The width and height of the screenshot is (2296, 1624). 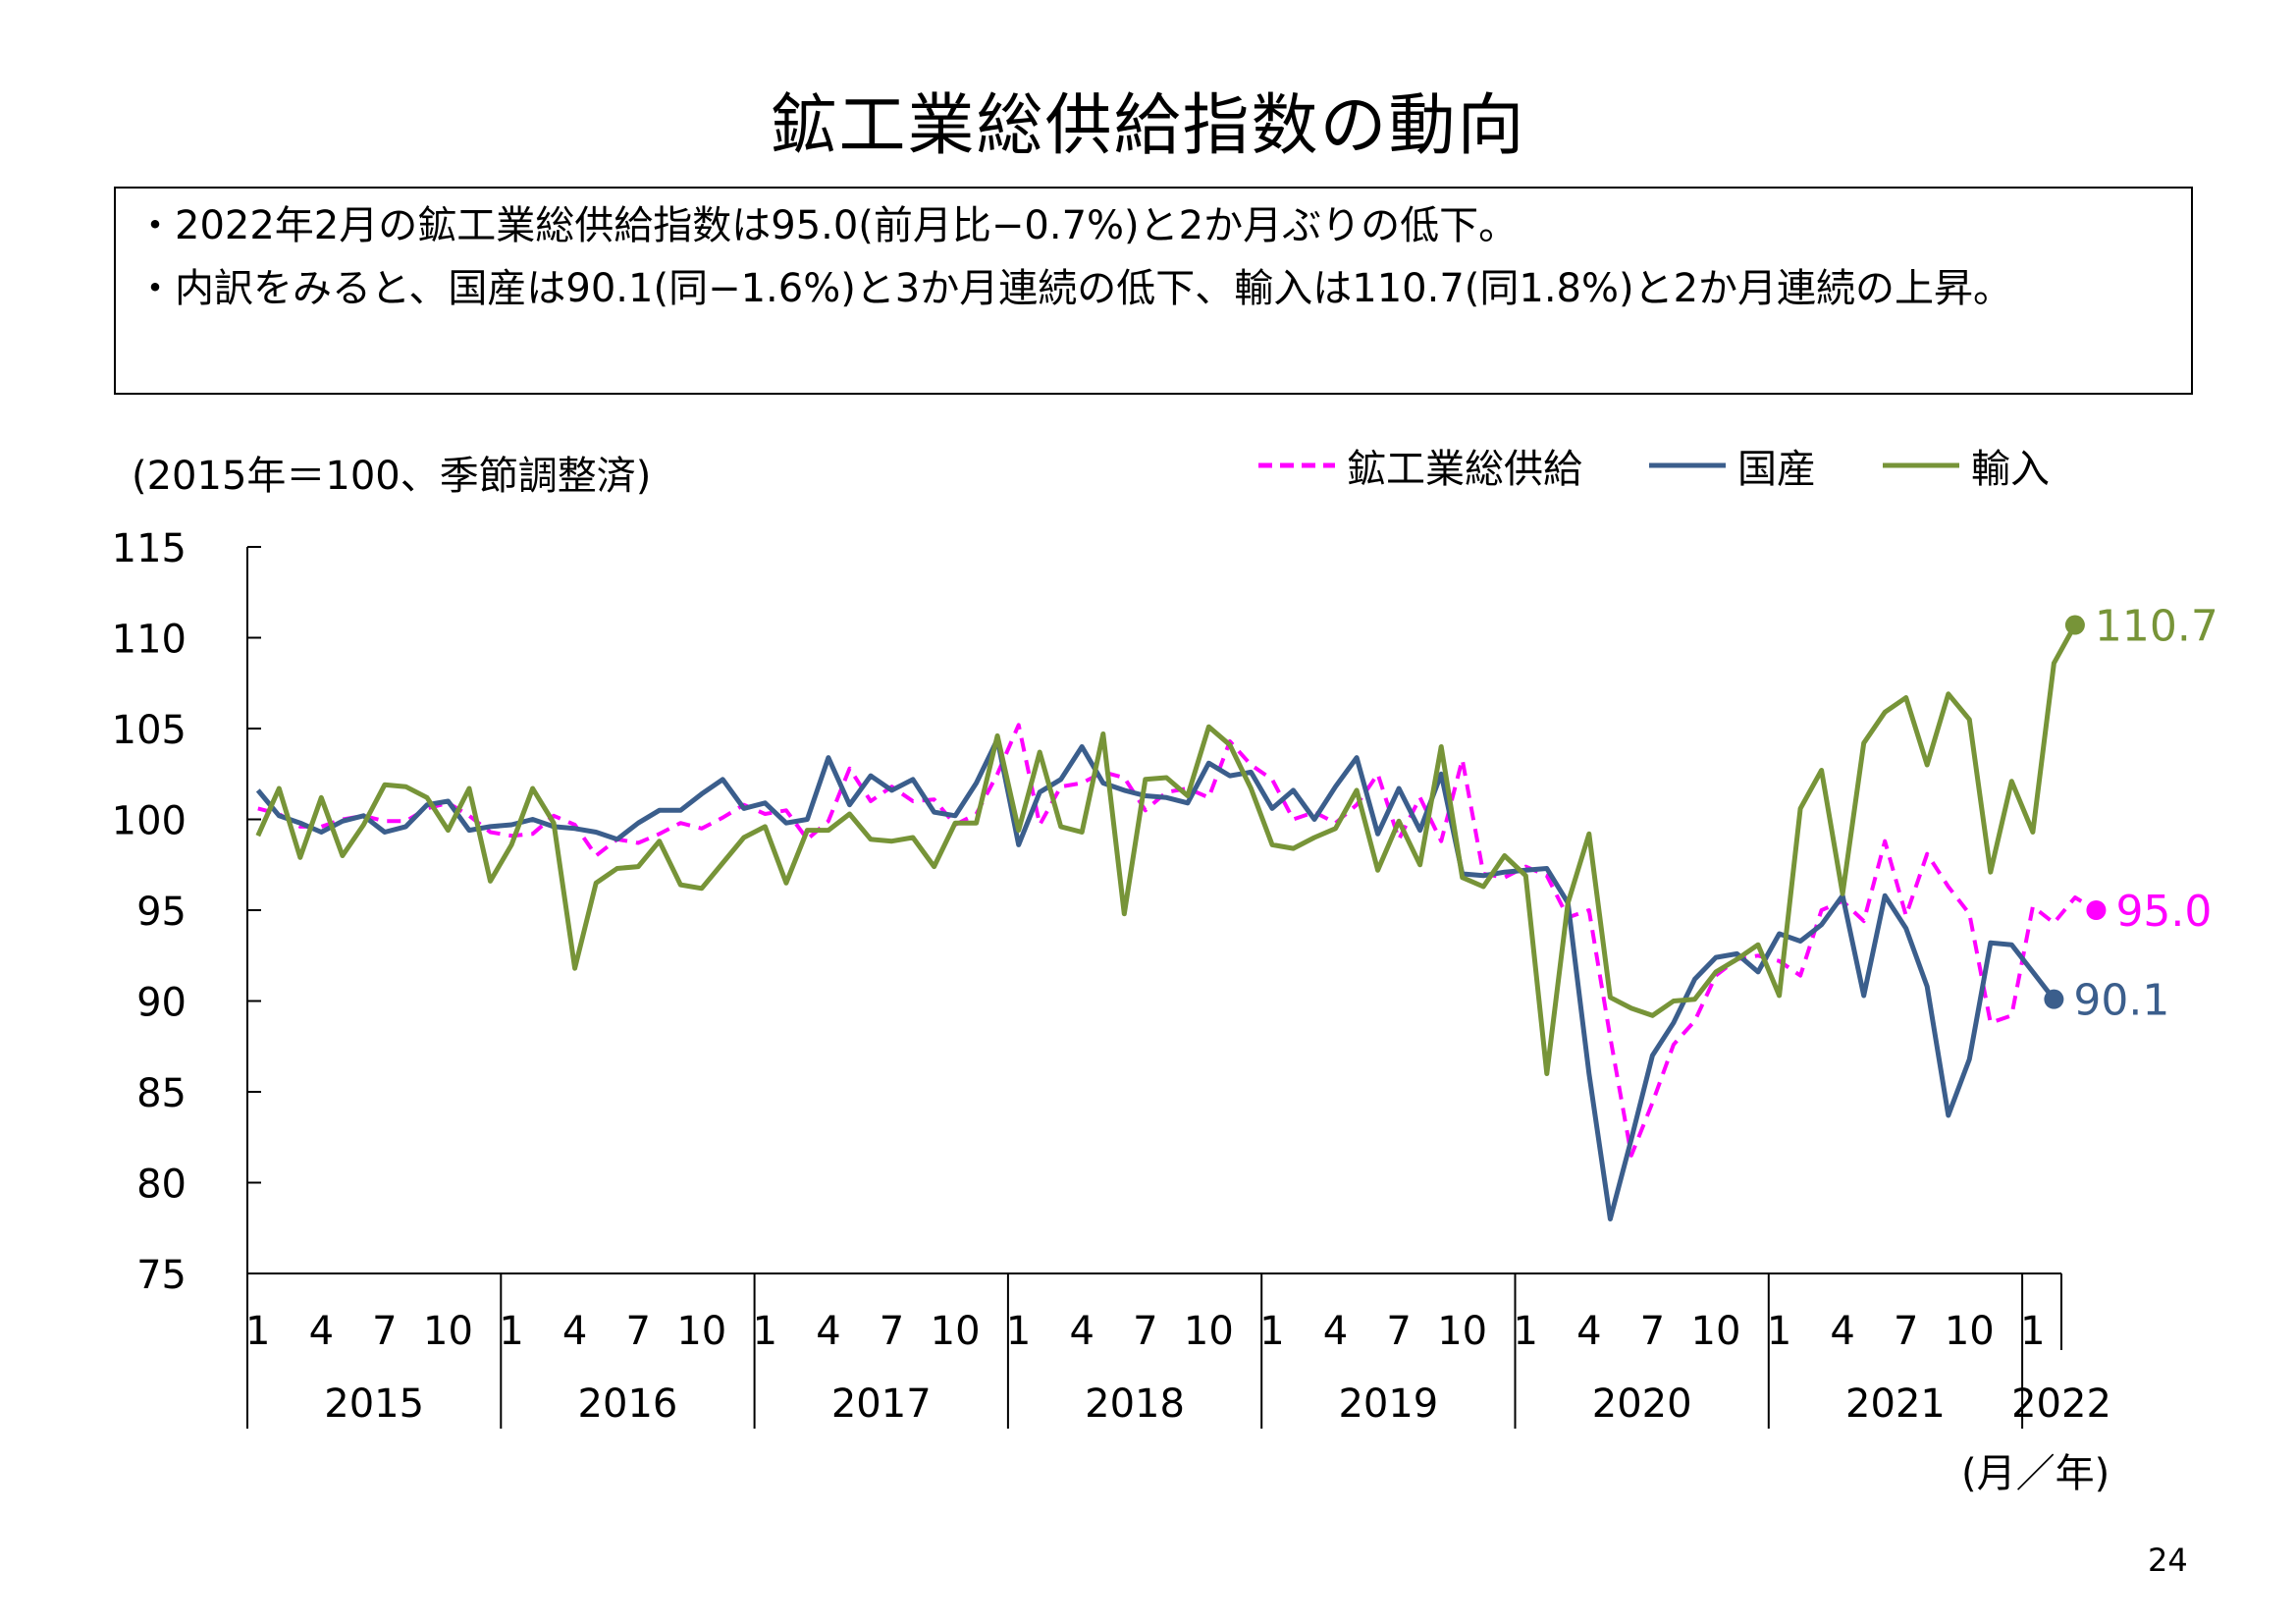 What do you see at coordinates (2061, 1404) in the screenshot?
I see `year-tick-label: 2022` at bounding box center [2061, 1404].